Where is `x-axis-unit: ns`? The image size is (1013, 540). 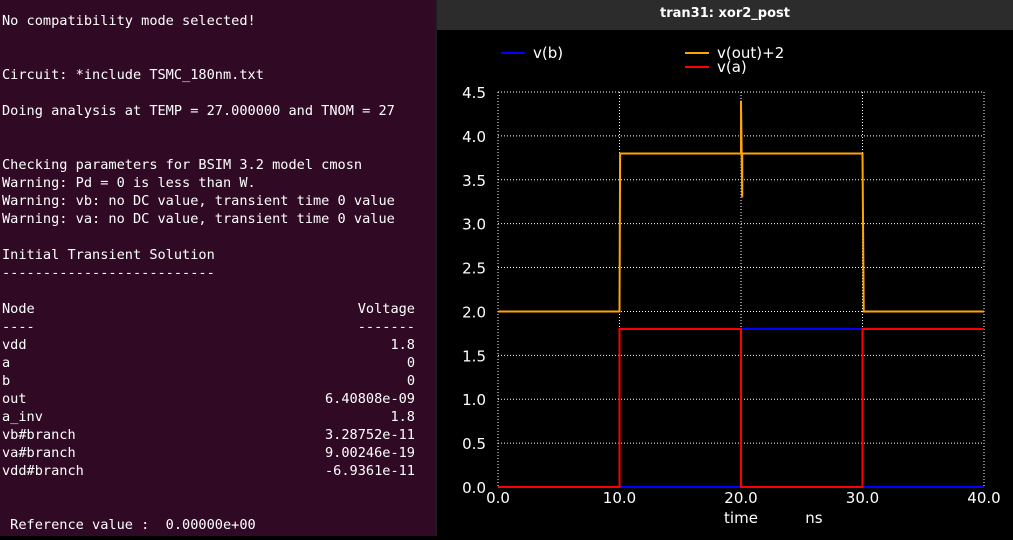 x-axis-unit: ns is located at coordinates (814, 518).